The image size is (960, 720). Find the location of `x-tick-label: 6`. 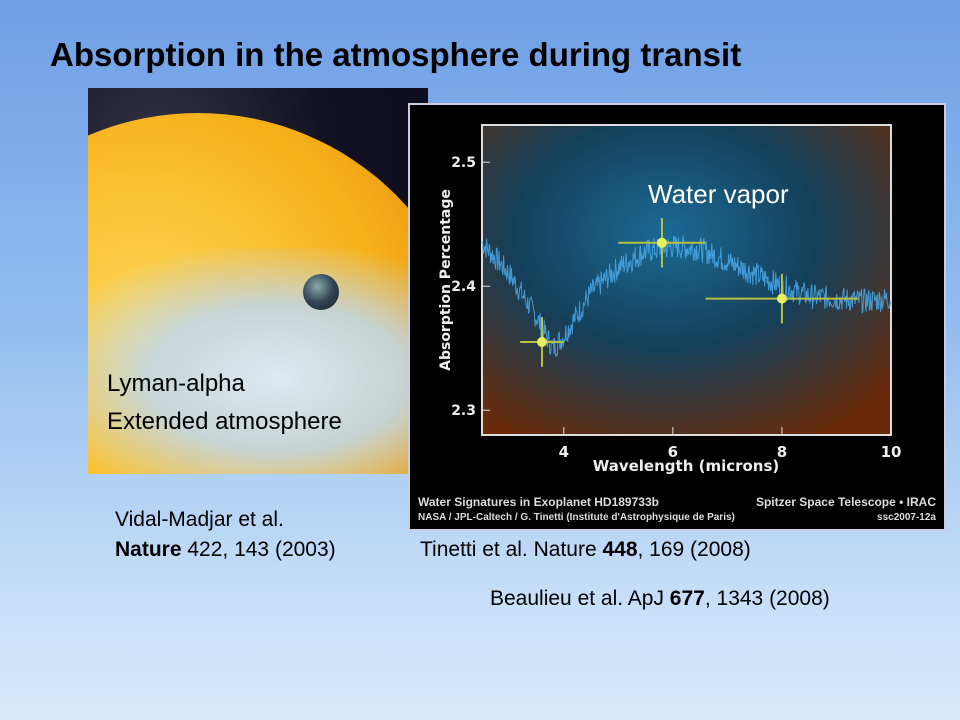

x-tick-label: 6 is located at coordinates (673, 452).